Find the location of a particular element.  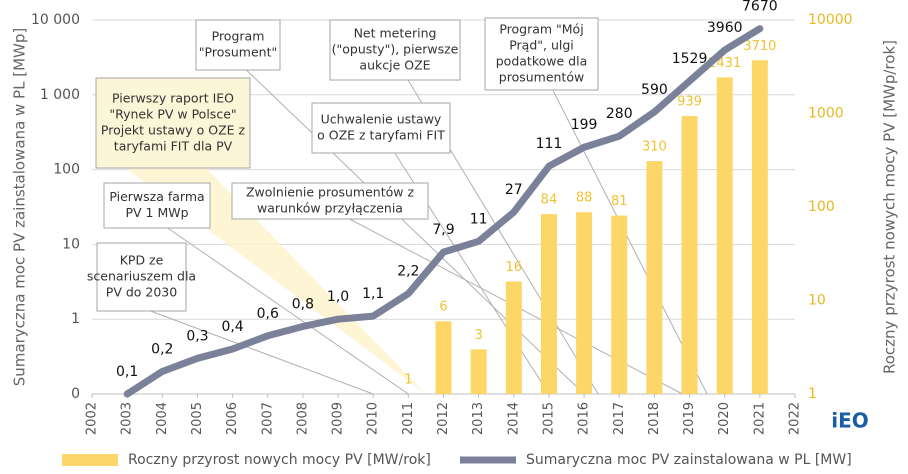

y2-tick-label: 1000 is located at coordinates (826, 114).